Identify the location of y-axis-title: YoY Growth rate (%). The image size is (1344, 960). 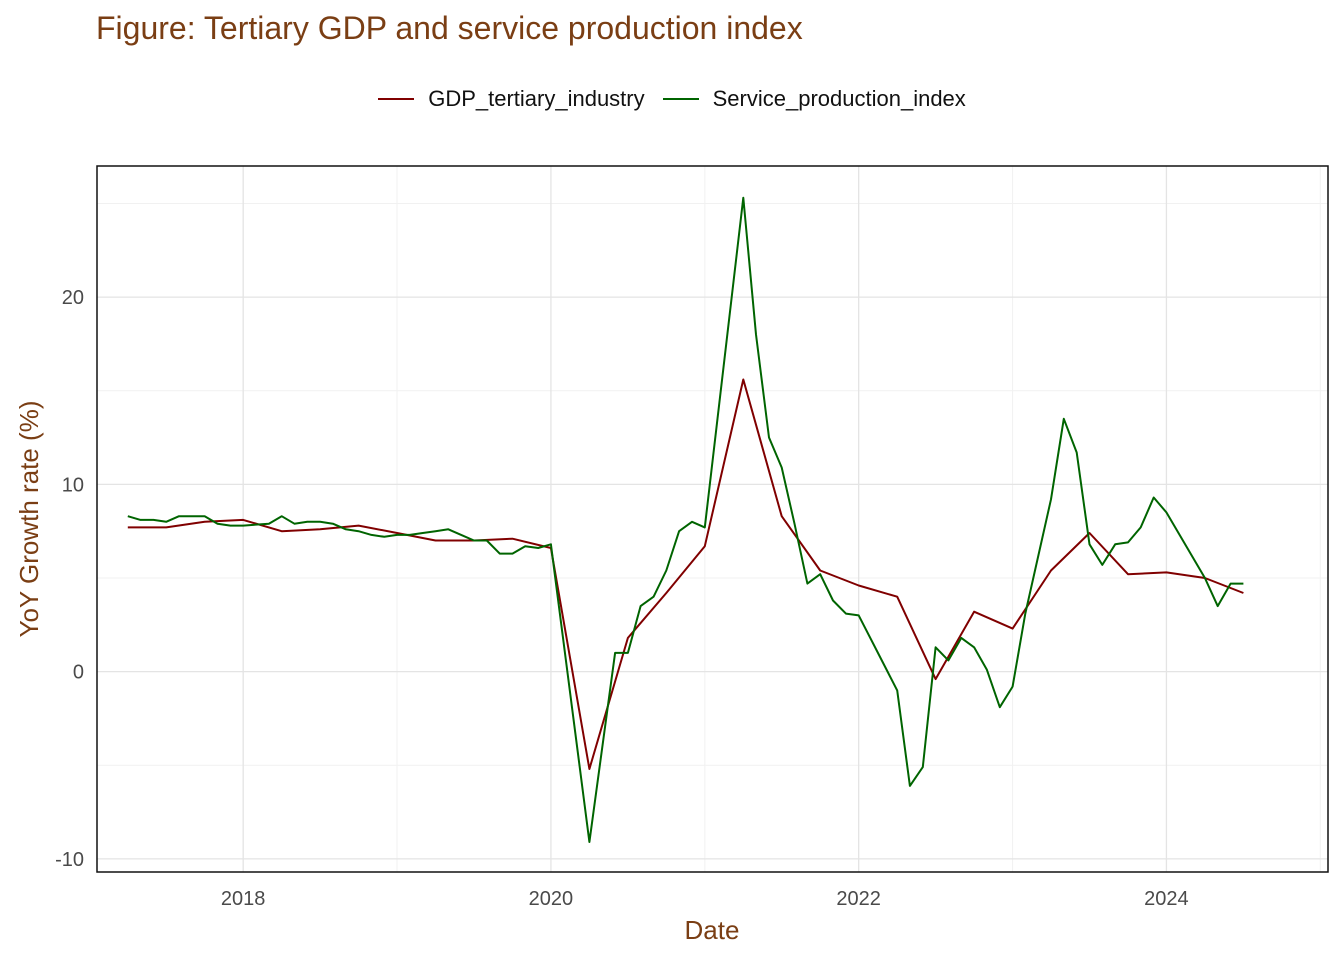
(29, 519).